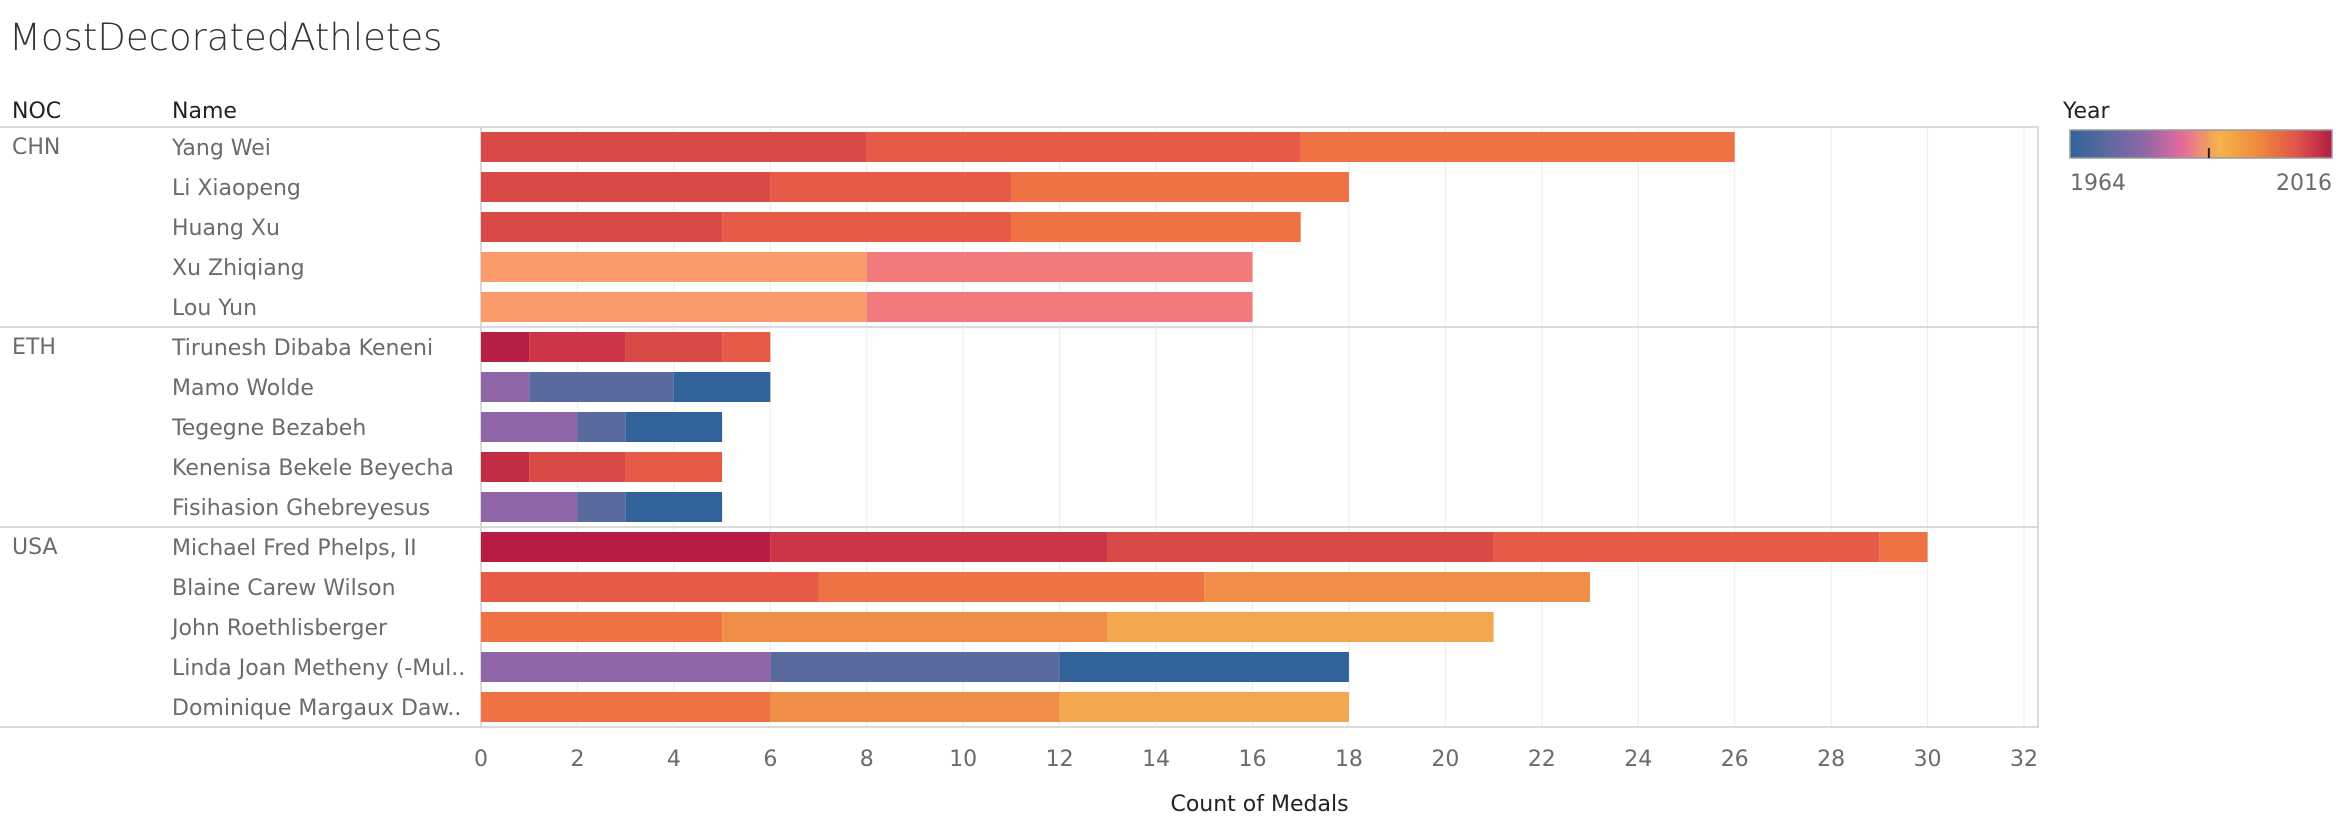 The height and width of the screenshot is (834, 2342). Describe the element at coordinates (221, 148) in the screenshot. I see `athlete-name-label: Yang Wei` at that location.